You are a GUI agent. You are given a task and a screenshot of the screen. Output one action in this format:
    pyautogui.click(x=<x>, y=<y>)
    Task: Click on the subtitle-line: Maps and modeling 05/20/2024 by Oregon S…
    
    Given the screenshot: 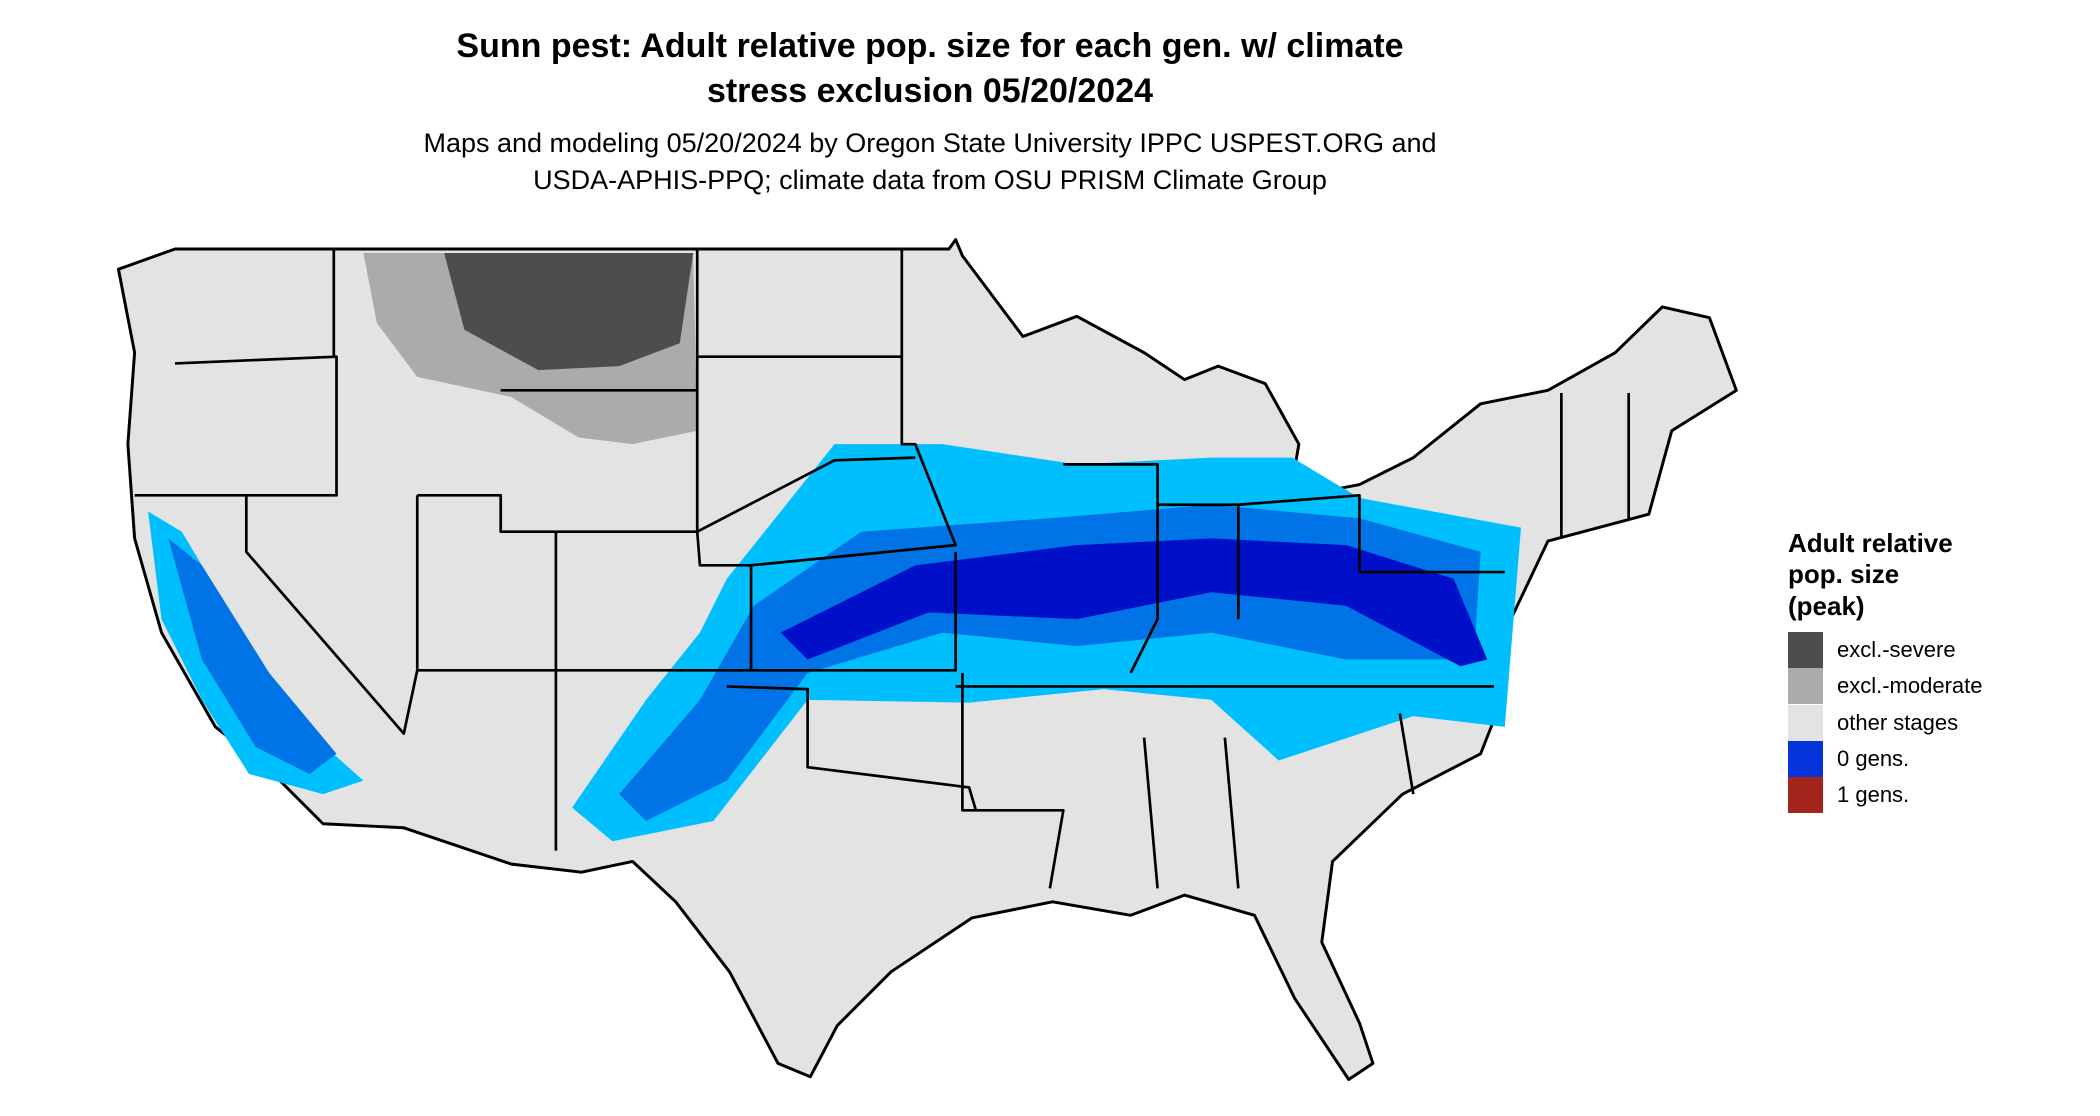 What is the action you would take?
    pyautogui.click(x=930, y=143)
    